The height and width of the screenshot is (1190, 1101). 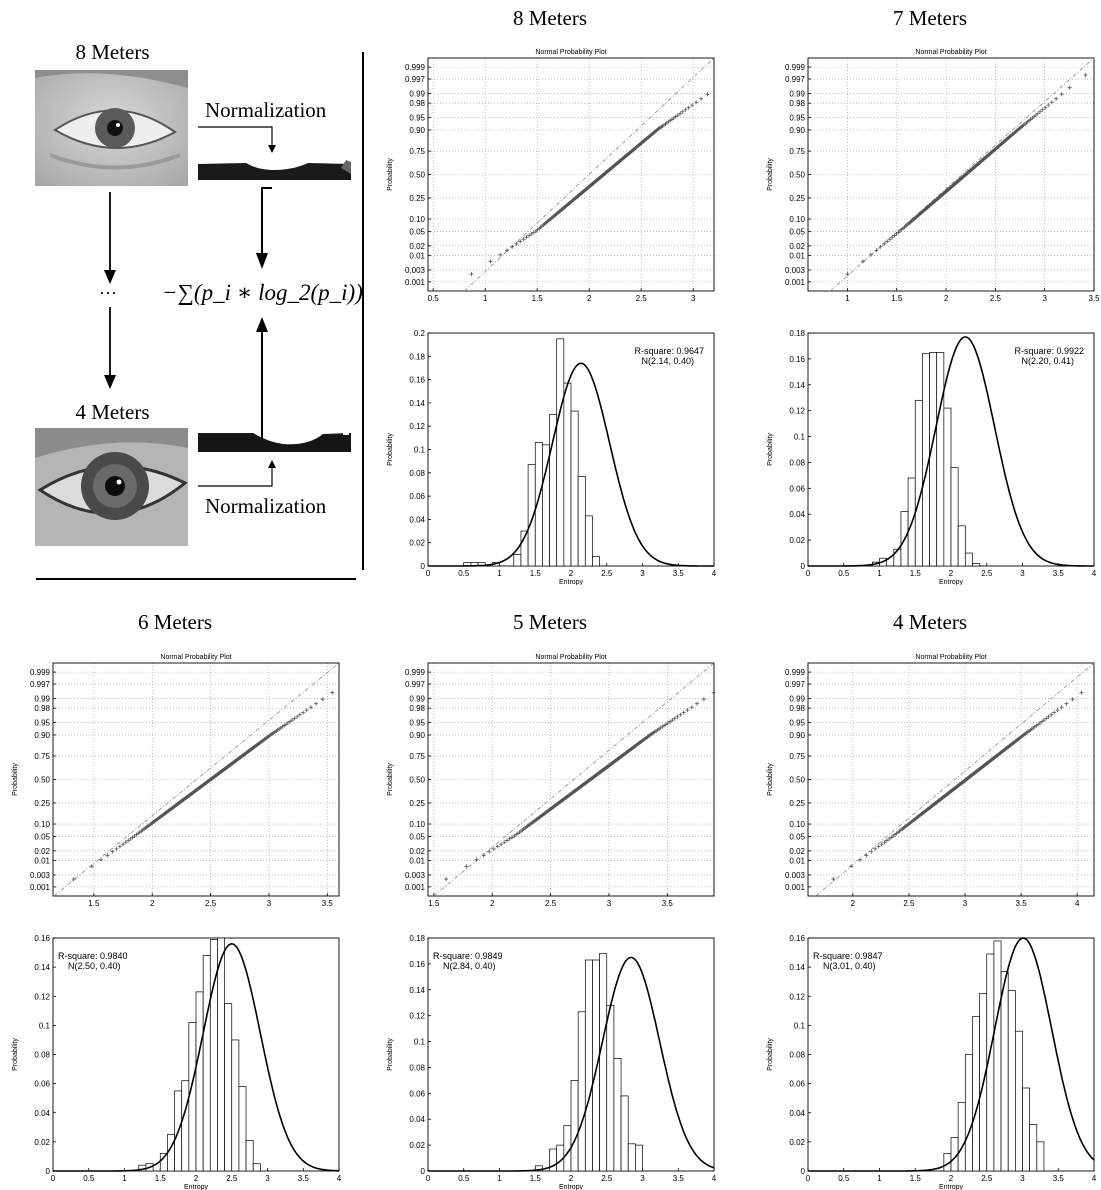 What do you see at coordinates (803, 566) in the screenshot?
I see `y-tick-label: 0` at bounding box center [803, 566].